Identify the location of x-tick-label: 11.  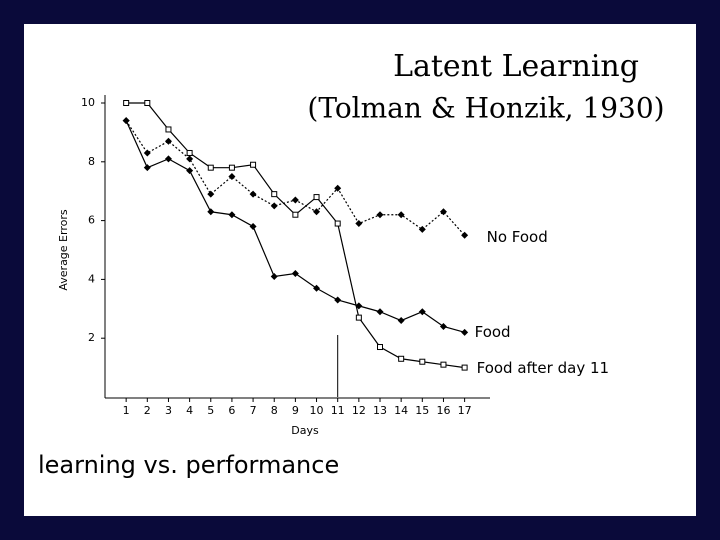
(338, 410).